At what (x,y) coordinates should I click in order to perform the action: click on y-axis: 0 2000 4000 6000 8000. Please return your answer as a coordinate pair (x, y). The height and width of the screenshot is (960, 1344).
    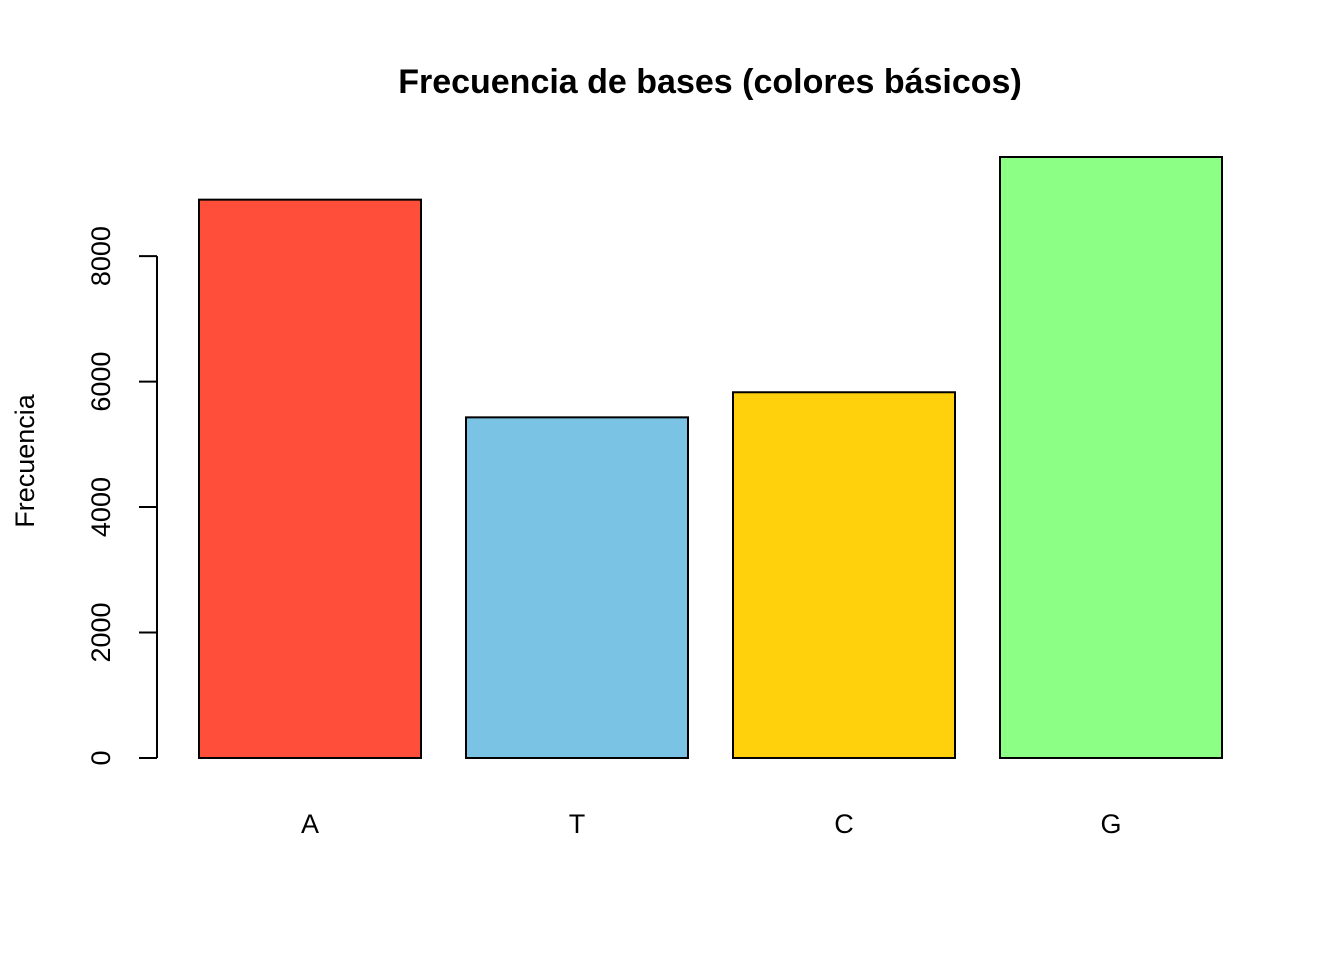
    Looking at the image, I should click on (122, 496).